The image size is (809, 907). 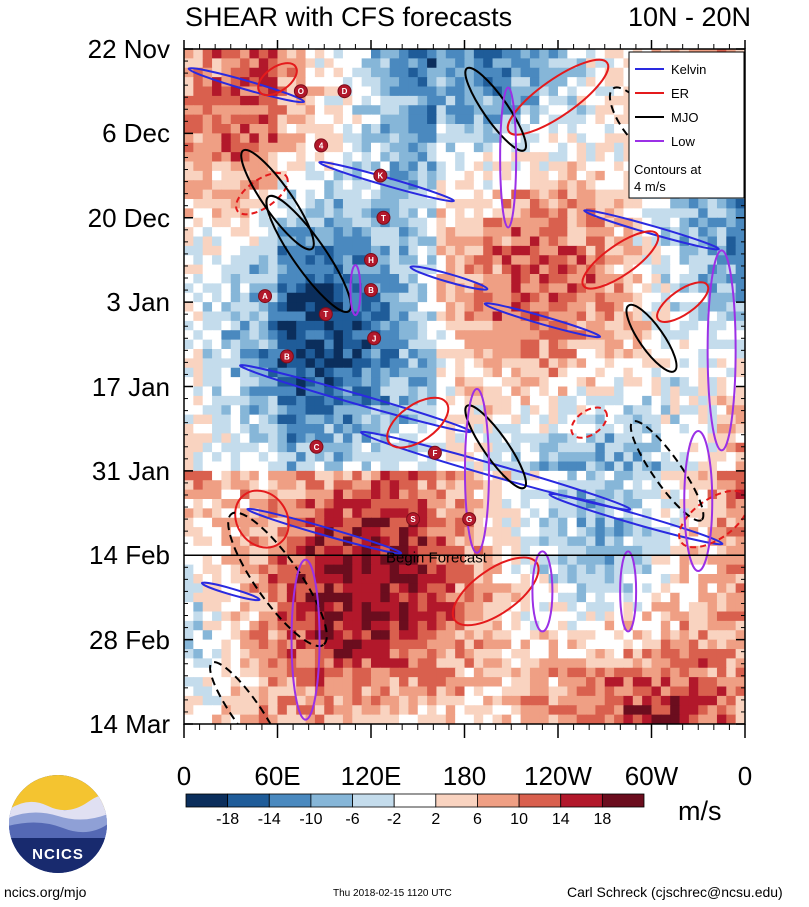 What do you see at coordinates (689, 17) in the screenshot?
I see `chart-region: 10N - 20N` at bounding box center [689, 17].